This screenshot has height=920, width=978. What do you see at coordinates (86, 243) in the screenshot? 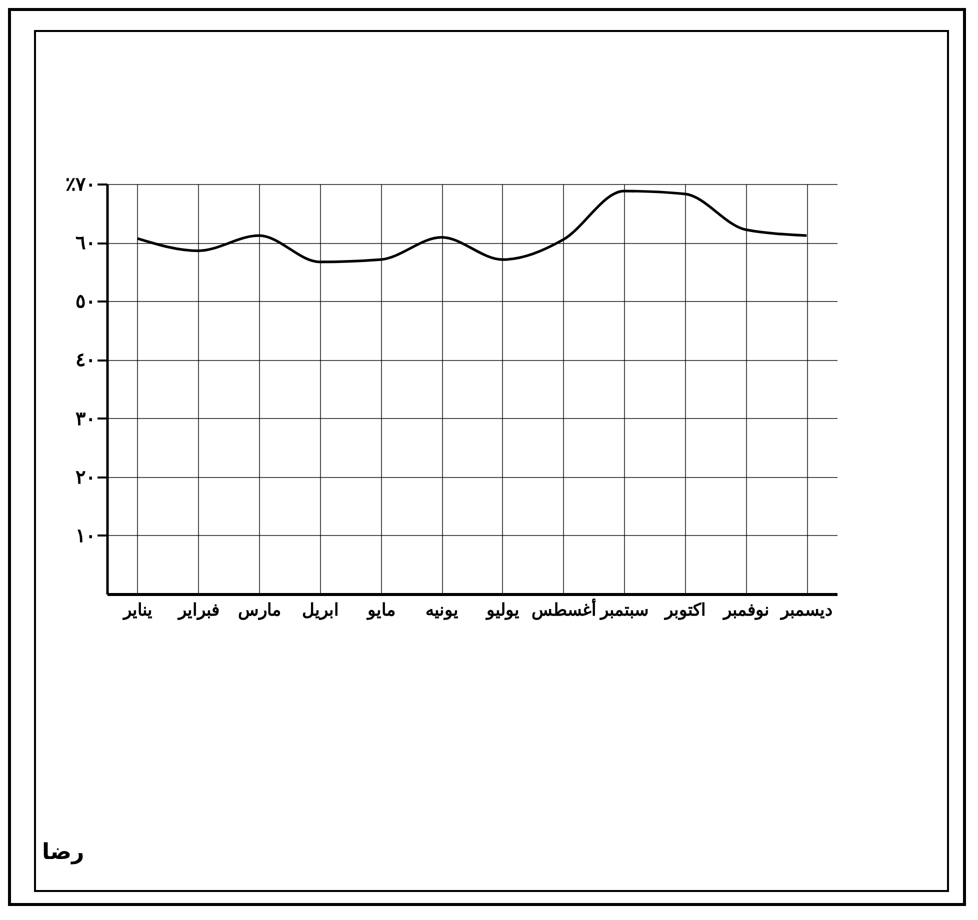
I see `y-tick-label: ٦٠` at bounding box center [86, 243].